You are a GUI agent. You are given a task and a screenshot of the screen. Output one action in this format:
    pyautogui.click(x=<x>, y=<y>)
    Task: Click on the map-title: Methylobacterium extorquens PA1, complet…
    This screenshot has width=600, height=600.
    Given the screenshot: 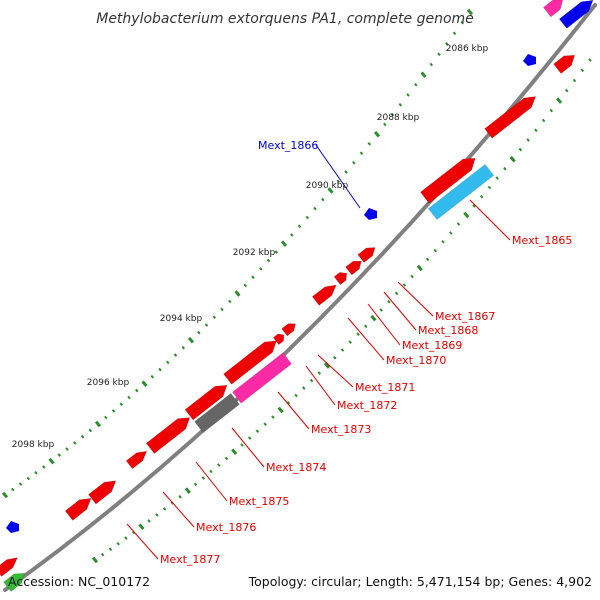 What is the action you would take?
    pyautogui.click(x=285, y=19)
    